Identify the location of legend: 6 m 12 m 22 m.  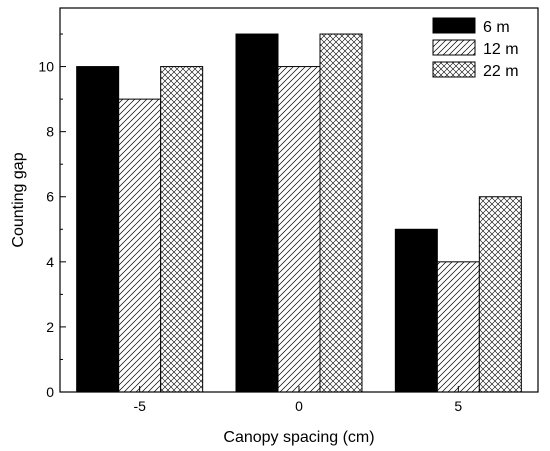
(475, 48).